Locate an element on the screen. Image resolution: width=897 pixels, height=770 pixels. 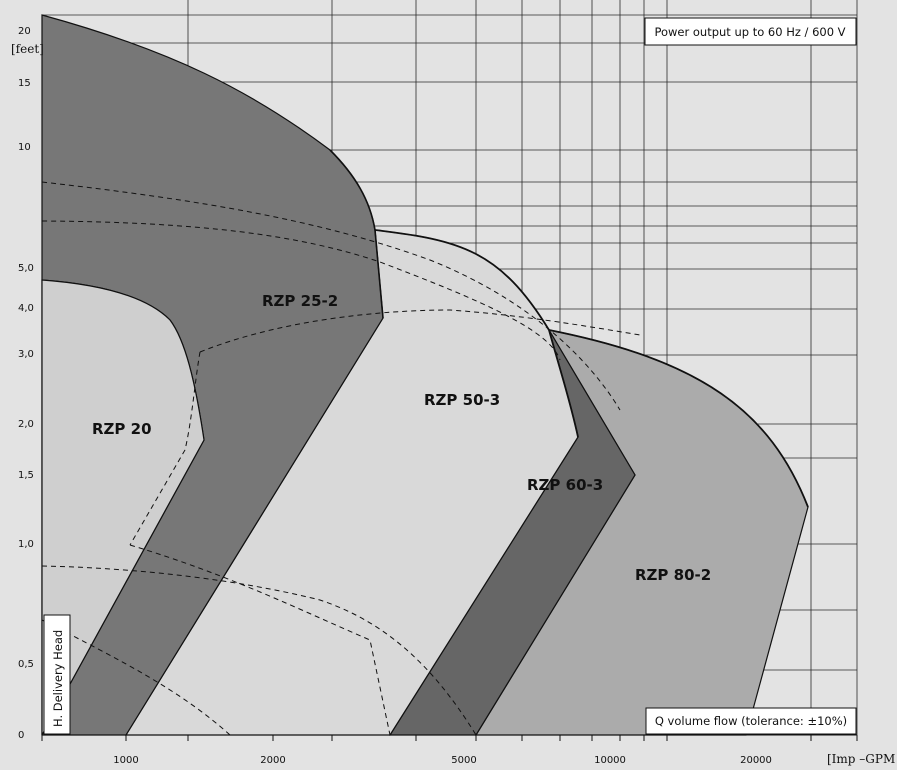
x-axis-label: Q volume flow (tolerance: ±10%) is located at coordinates (751, 721).